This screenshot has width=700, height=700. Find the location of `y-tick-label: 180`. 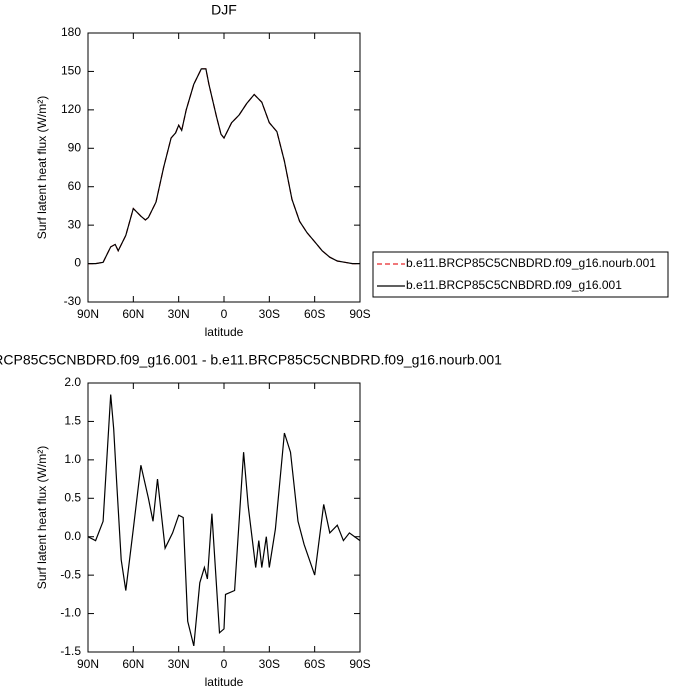

y-tick-label: 180 is located at coordinates (71, 32).